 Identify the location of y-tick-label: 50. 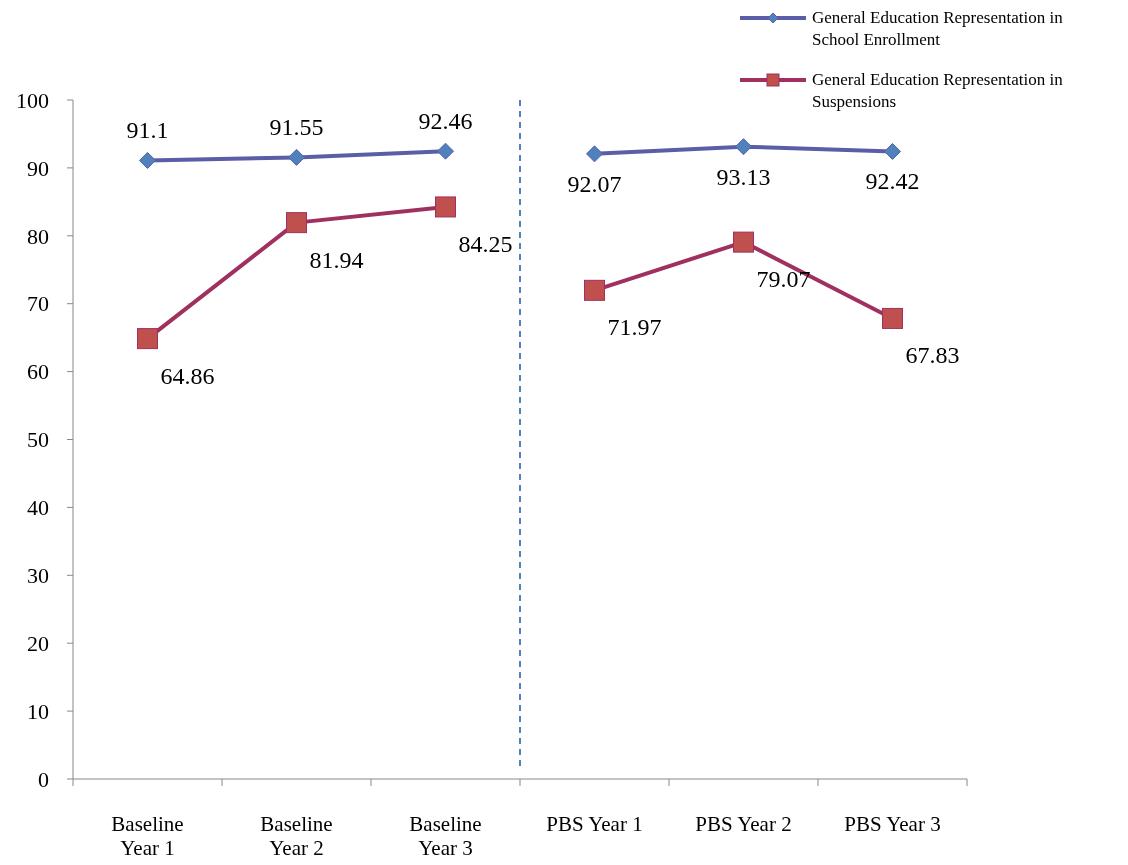
(38, 440).